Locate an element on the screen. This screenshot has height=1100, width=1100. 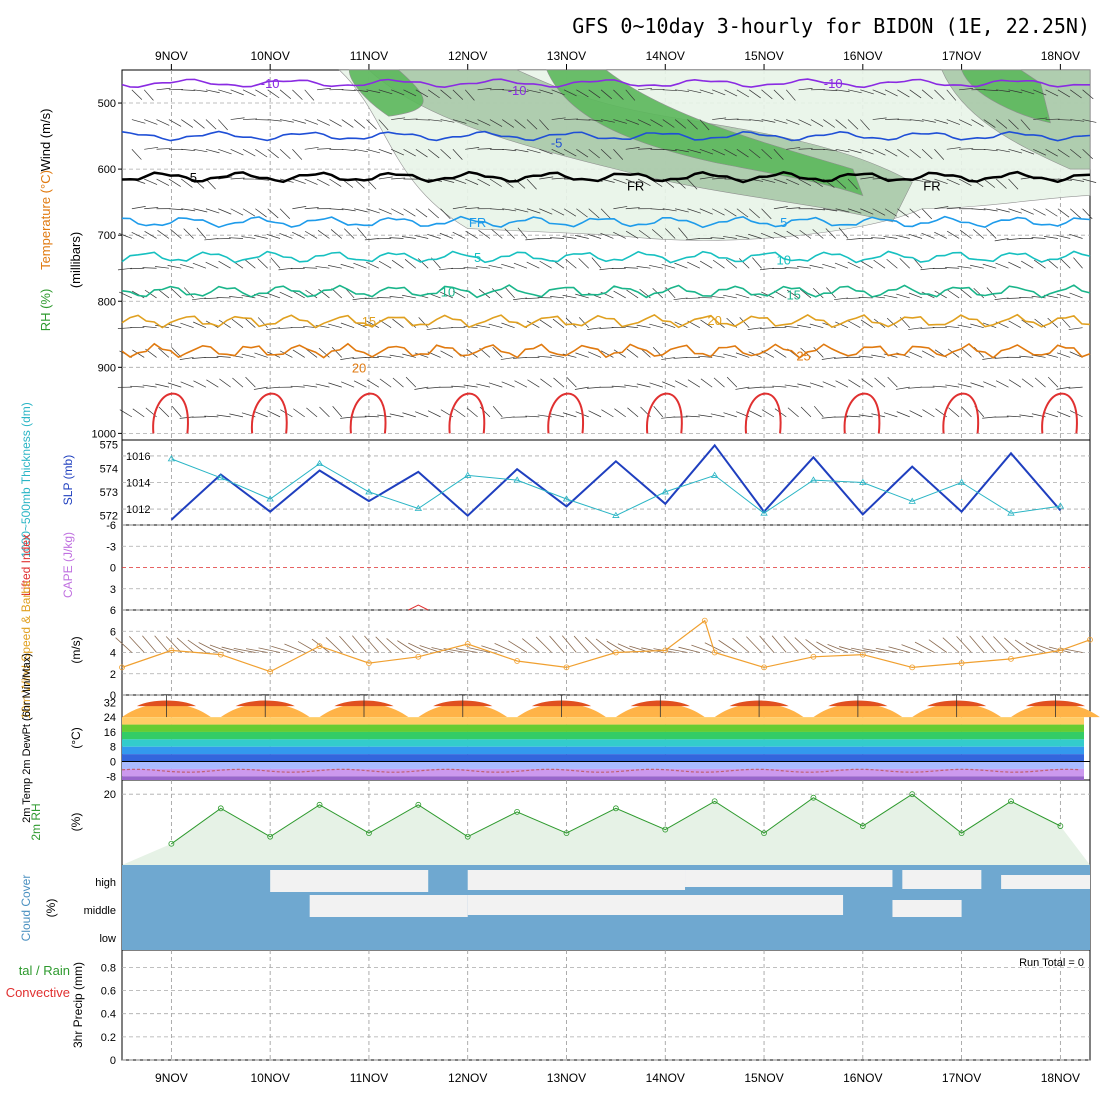
isotherm-label-16: 25 is located at coordinates (803, 355).